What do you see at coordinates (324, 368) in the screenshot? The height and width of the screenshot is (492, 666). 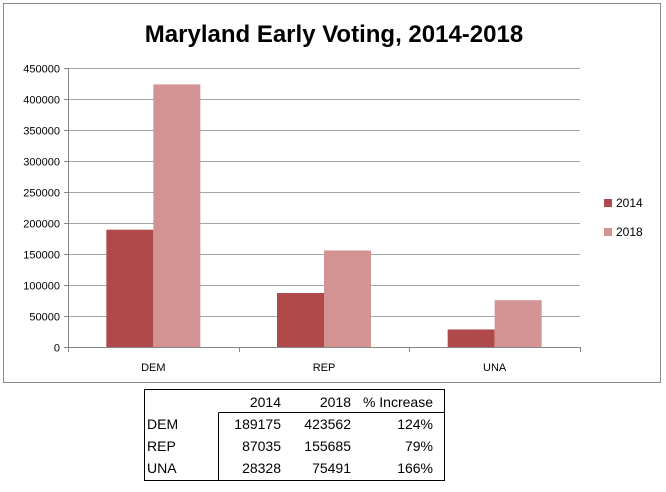 I see `x-tick-label: REP` at bounding box center [324, 368].